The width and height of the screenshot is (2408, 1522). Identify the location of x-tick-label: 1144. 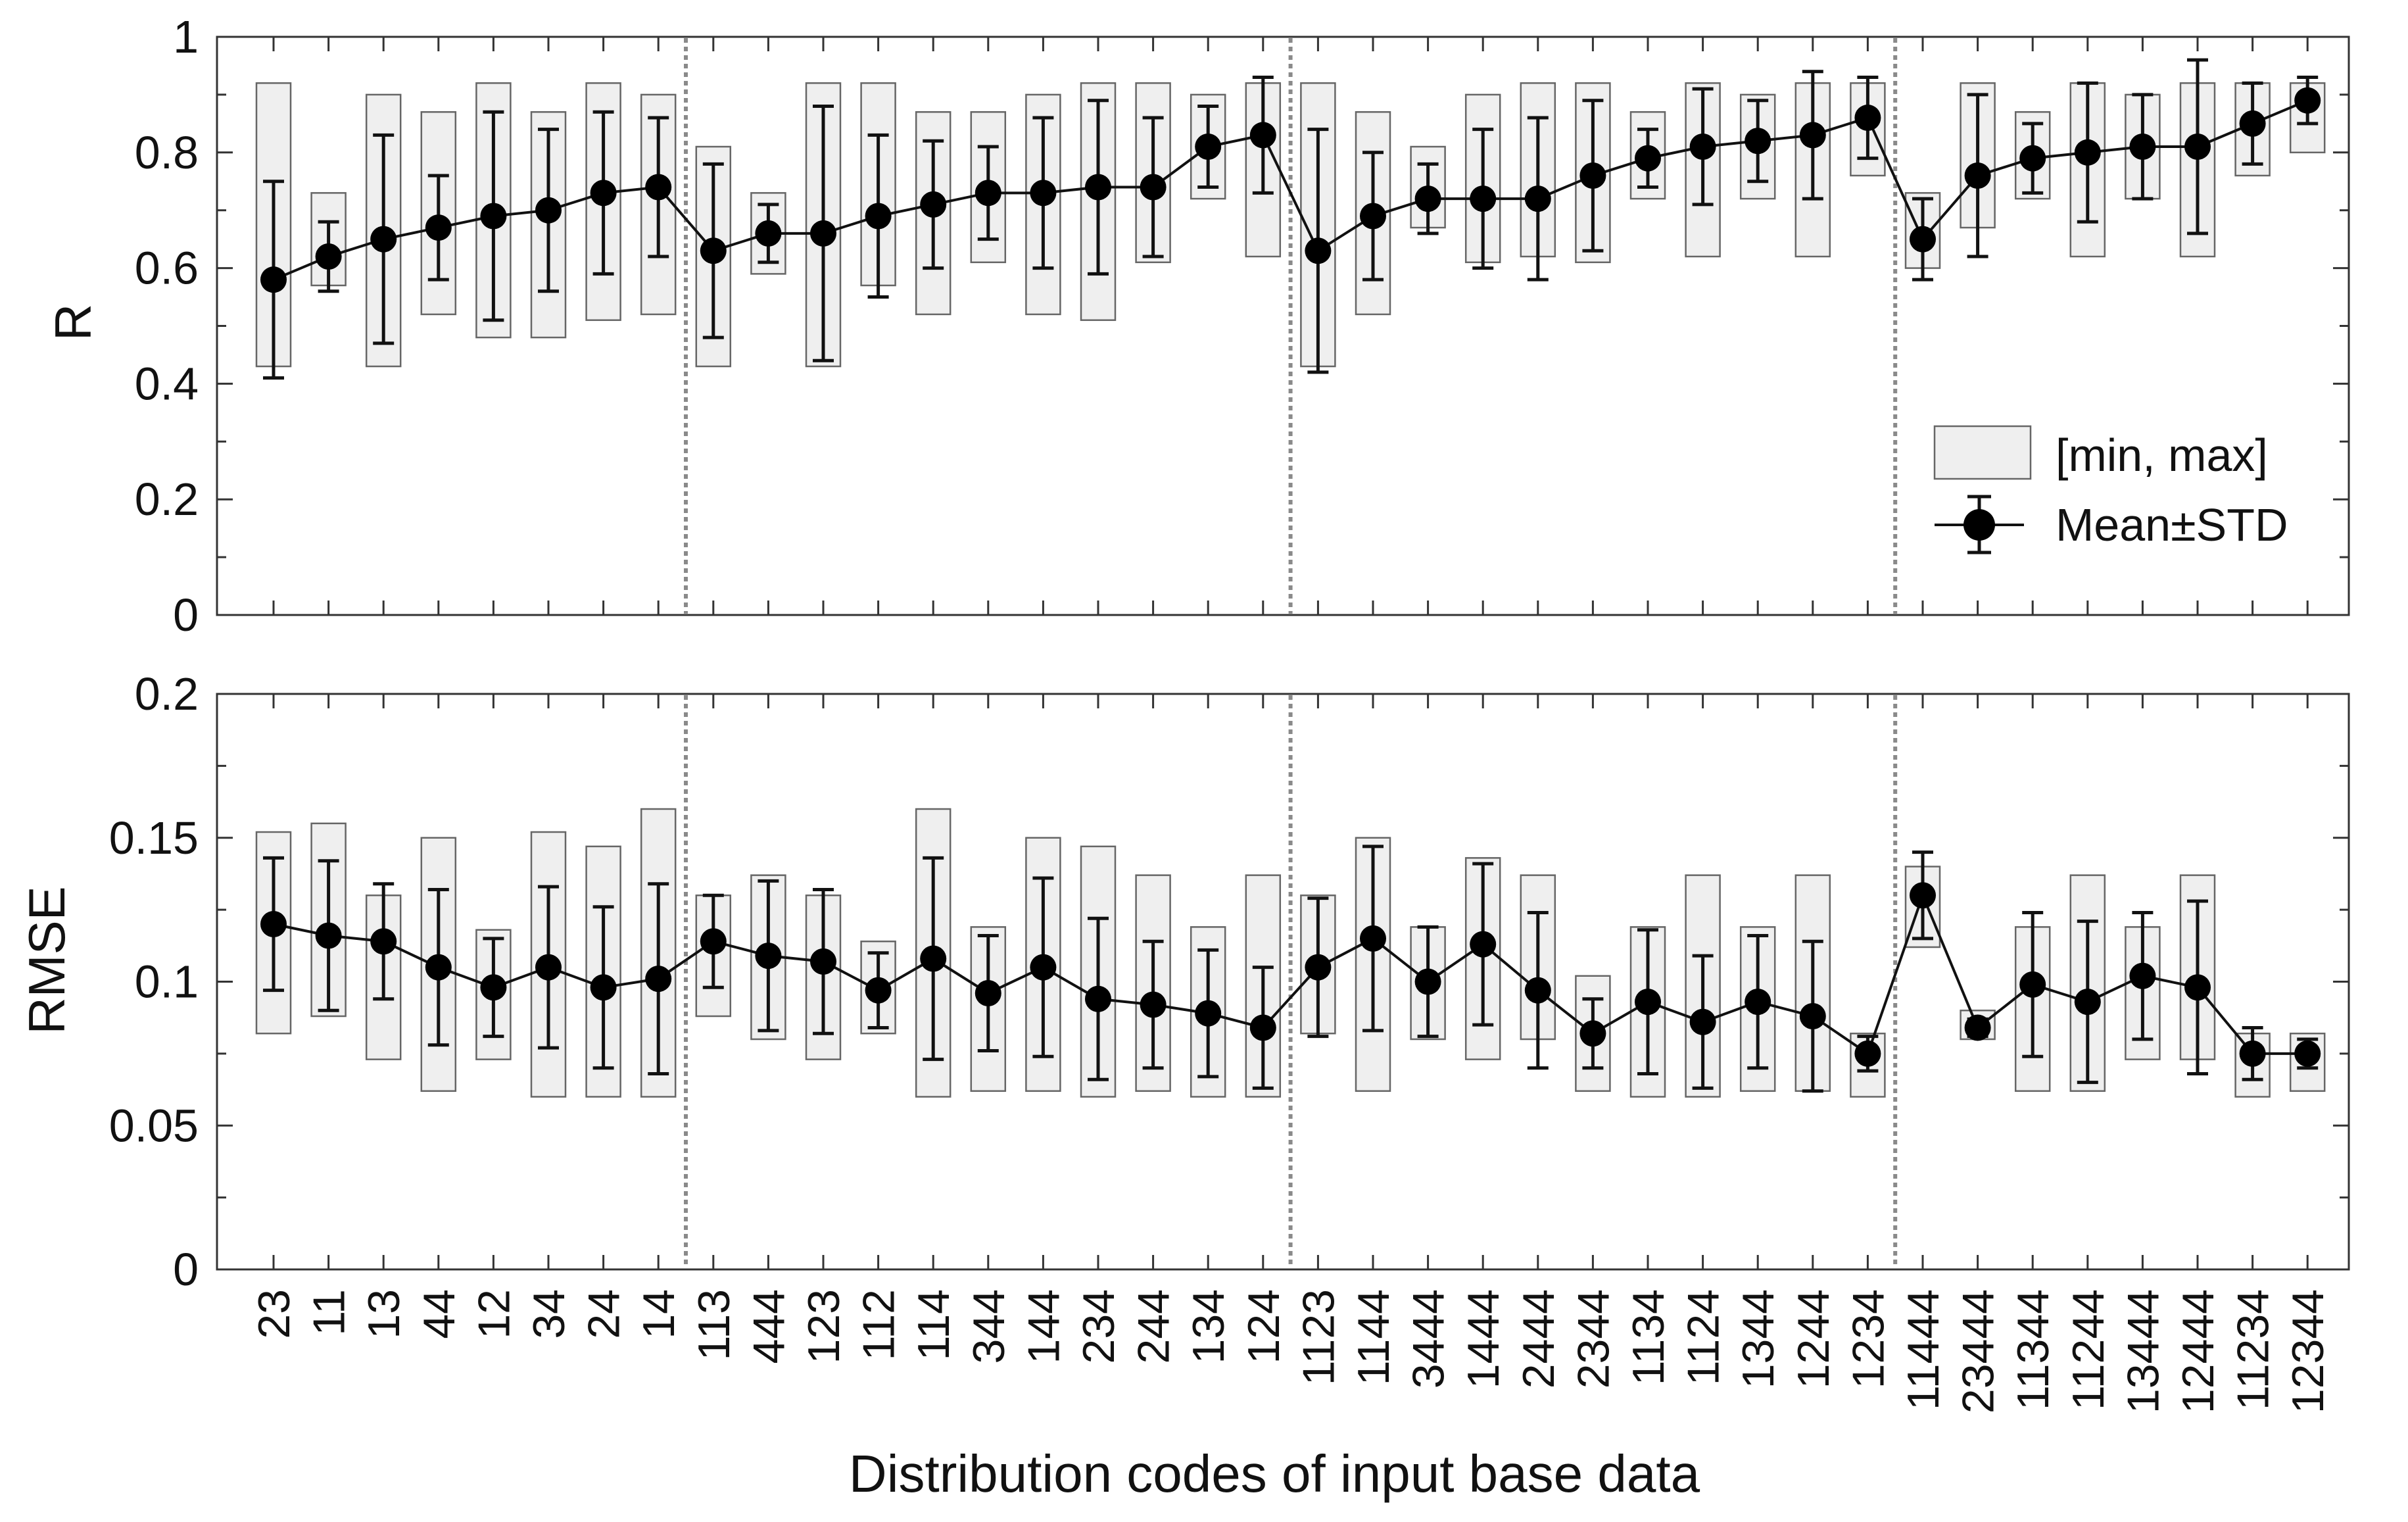
(1374, 1337).